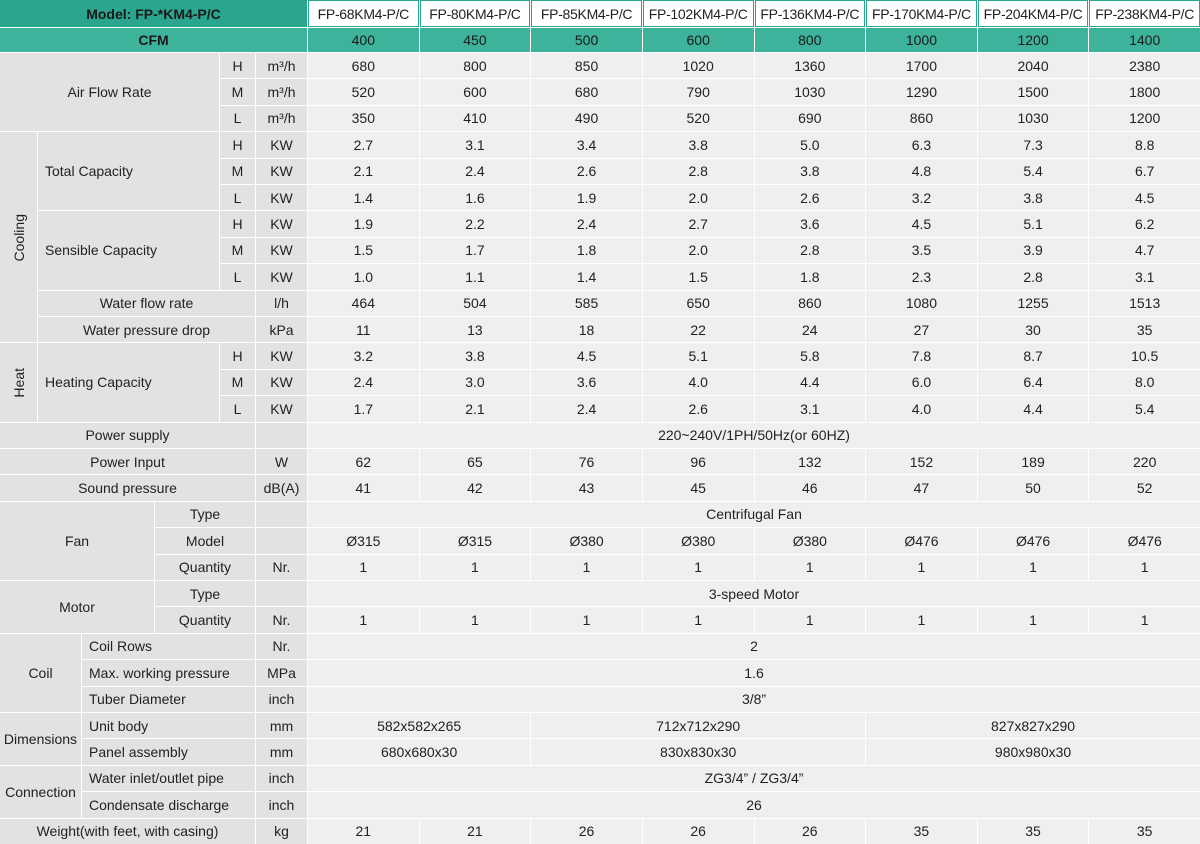 This screenshot has width=1200, height=844. What do you see at coordinates (475, 488) in the screenshot?
I see `value-cell: 42` at bounding box center [475, 488].